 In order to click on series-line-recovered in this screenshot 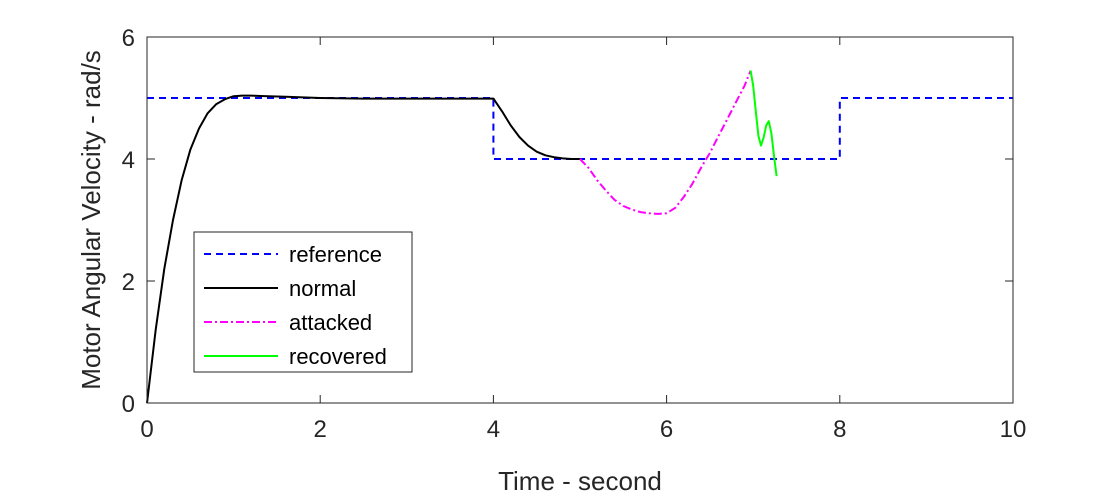, I will do `click(763, 123)`.